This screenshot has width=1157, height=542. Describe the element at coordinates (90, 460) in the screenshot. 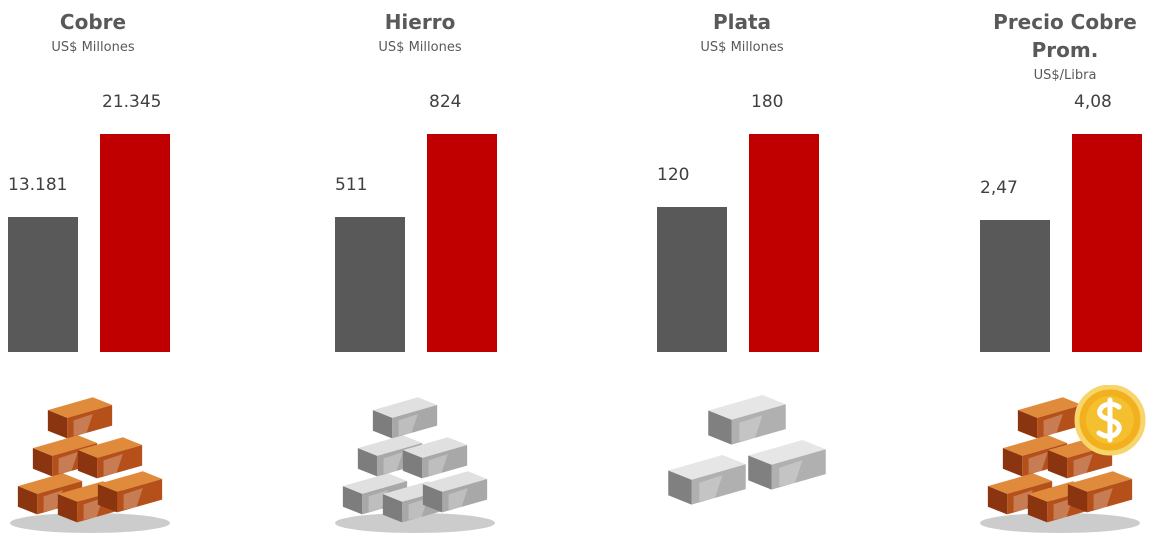

I see `copper-icon` at that location.